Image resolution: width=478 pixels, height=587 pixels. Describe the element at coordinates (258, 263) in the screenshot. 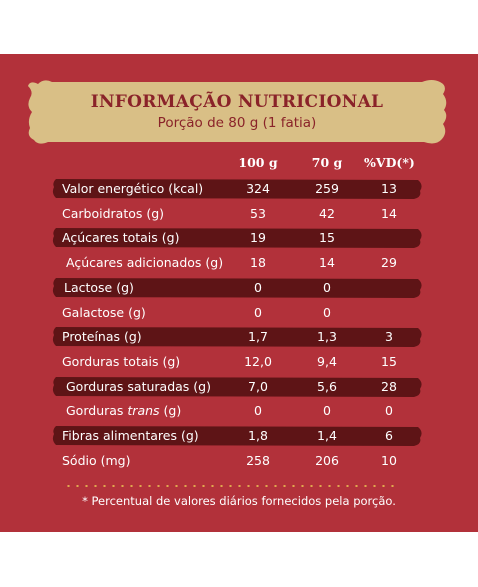

I see `row-value-v100: 18` at that location.